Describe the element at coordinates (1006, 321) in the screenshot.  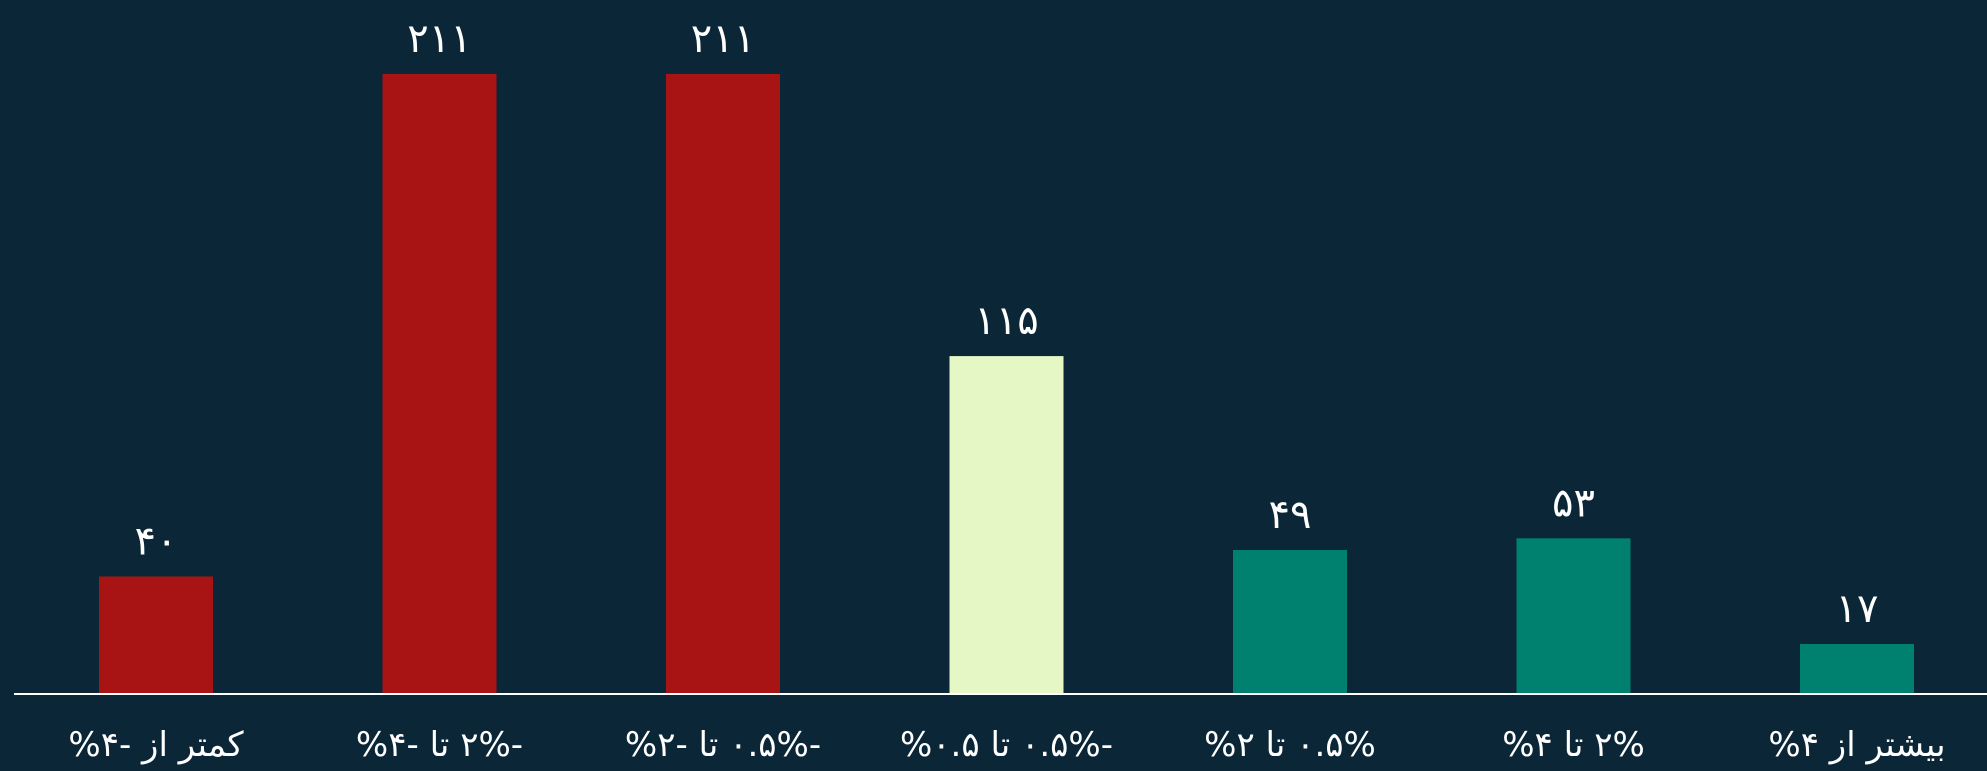
I see `value-label-4: ۱۱۵` at that location.